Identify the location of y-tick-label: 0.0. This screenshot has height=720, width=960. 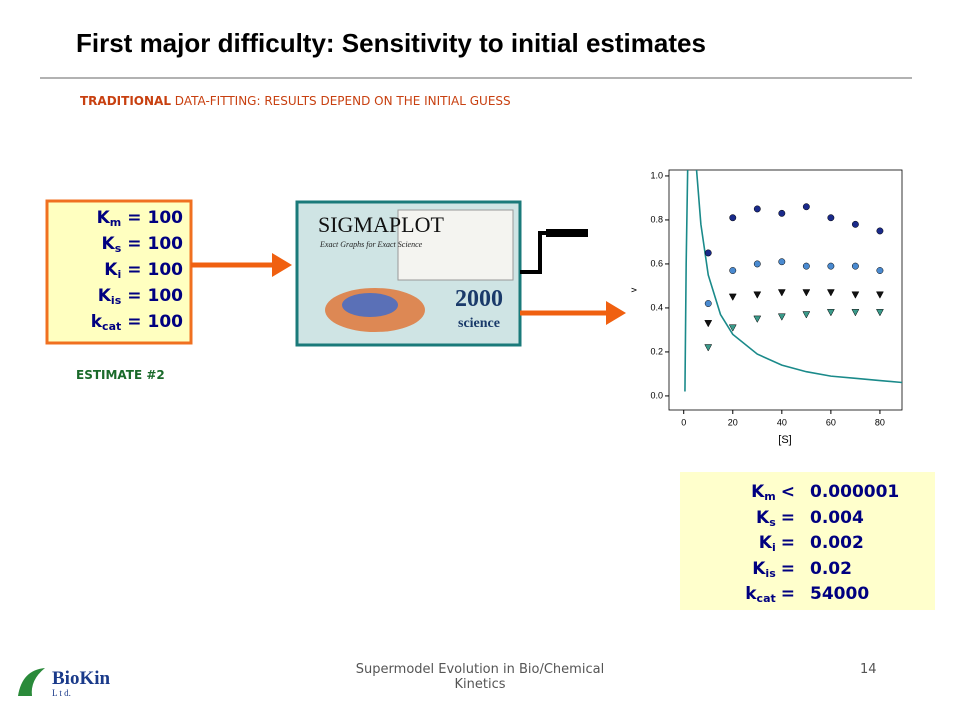
(656, 395).